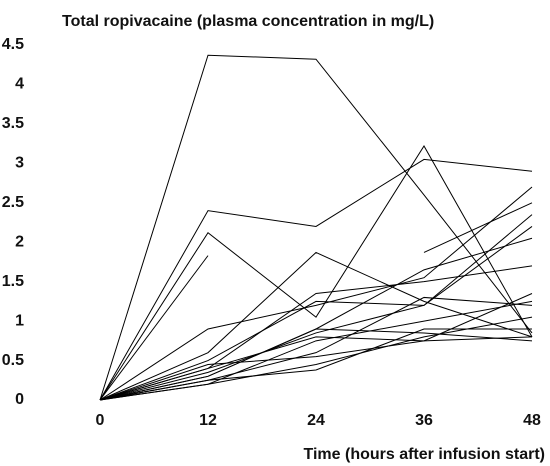 The height and width of the screenshot is (466, 550). I want to click on y-tick-label: 1, so click(19, 320).